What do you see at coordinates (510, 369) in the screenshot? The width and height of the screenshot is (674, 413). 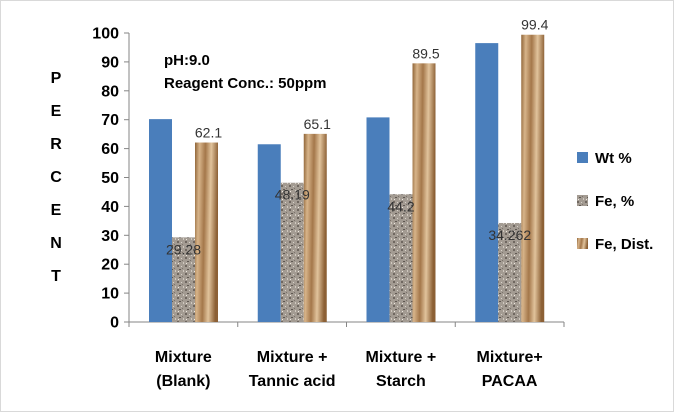 I see `x-category-label: Mixture+ PACAA` at bounding box center [510, 369].